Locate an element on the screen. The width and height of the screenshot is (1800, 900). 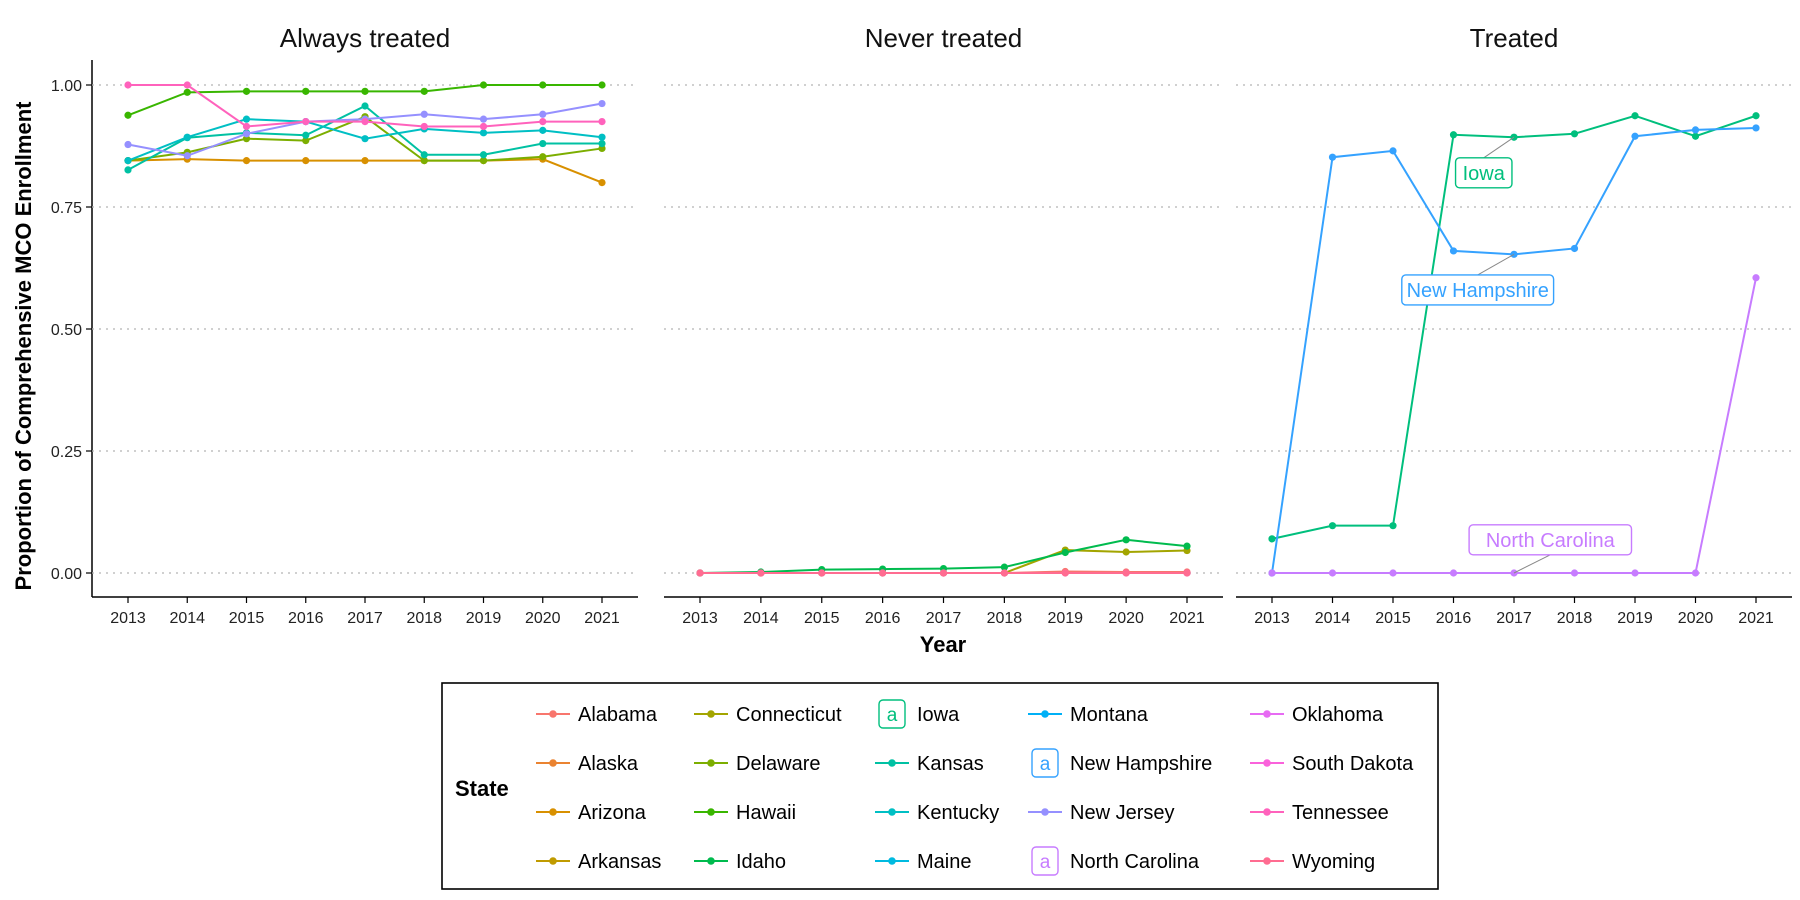
legend-item-oklahoma: Oklahoma is located at coordinates (1317, 715).